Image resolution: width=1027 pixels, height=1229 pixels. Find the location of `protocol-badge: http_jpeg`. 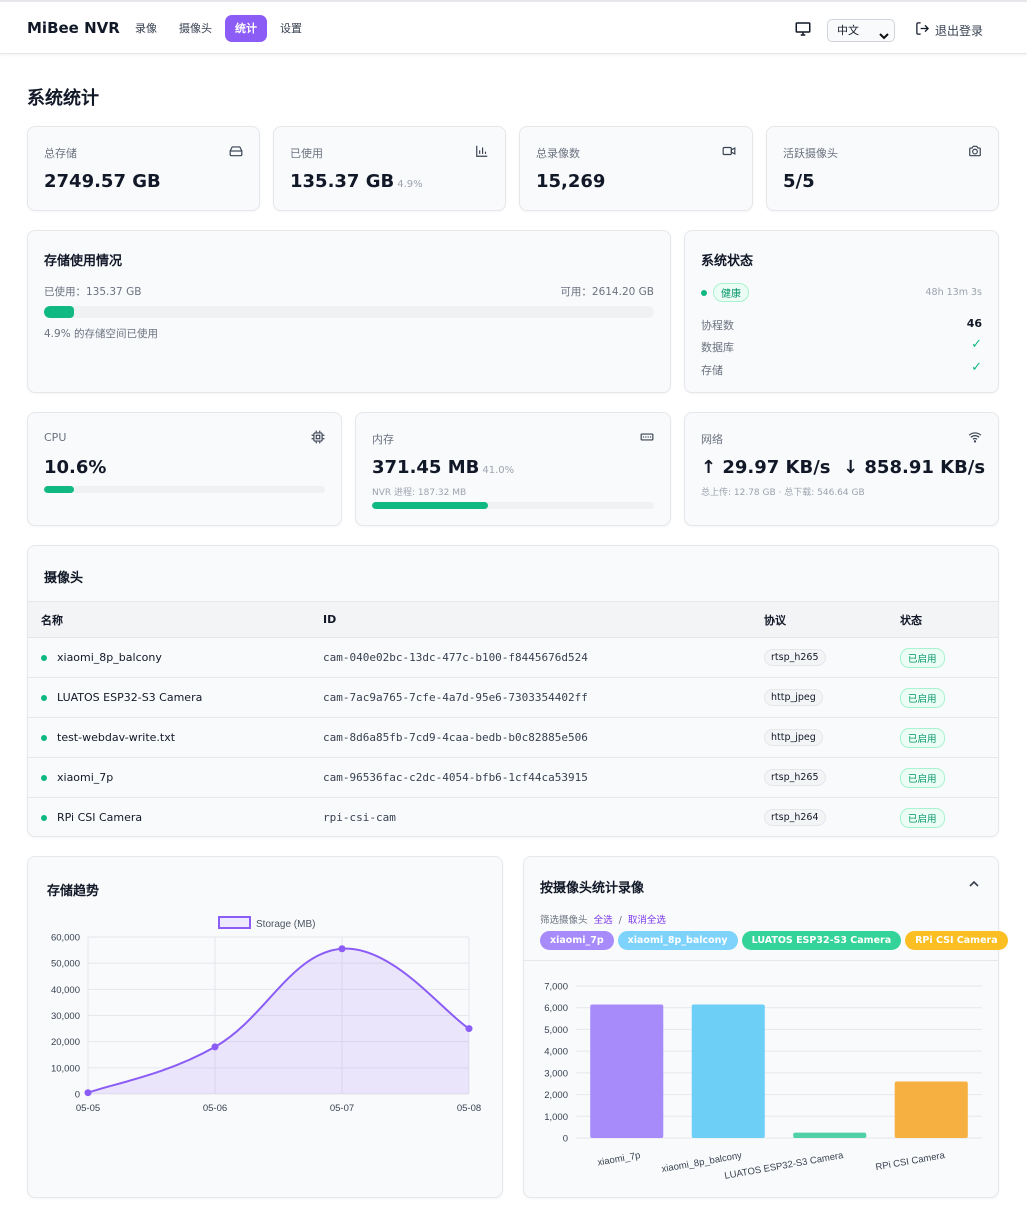

protocol-badge: http_jpeg is located at coordinates (793, 697).